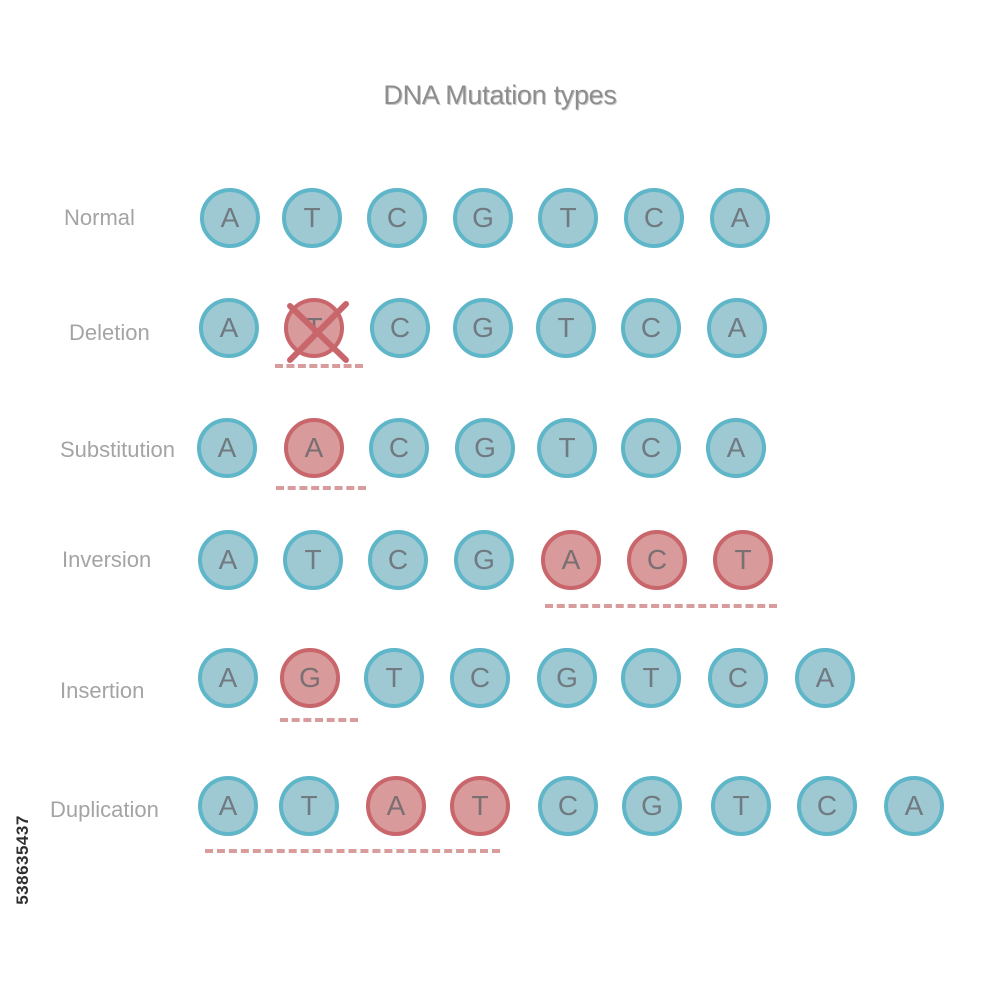 This screenshot has width=1000, height=1000. I want to click on base-inversion-1: A, so click(228, 560).